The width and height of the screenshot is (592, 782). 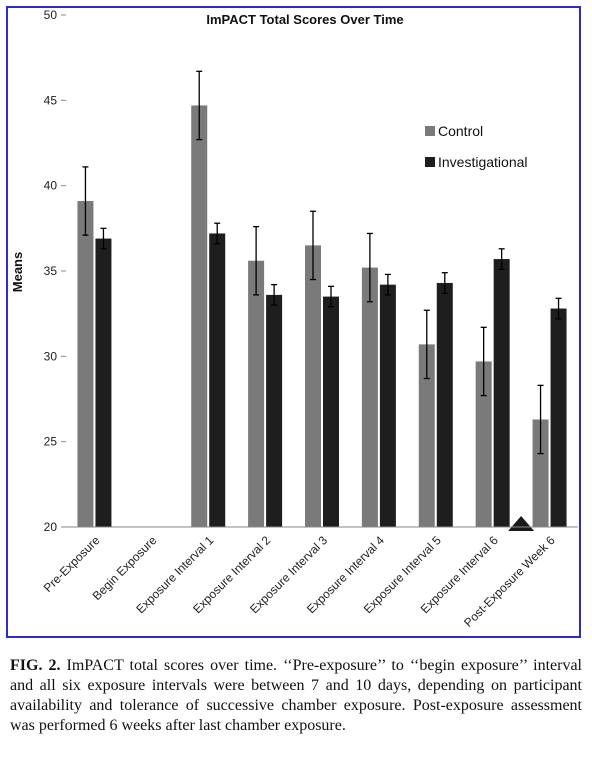 I want to click on y-axis-label: Means, so click(x=17, y=272).